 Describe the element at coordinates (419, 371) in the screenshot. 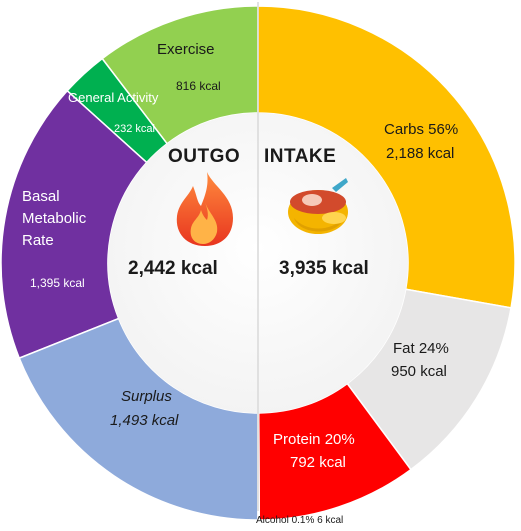

I see `fat-value: 950 kcal` at that location.